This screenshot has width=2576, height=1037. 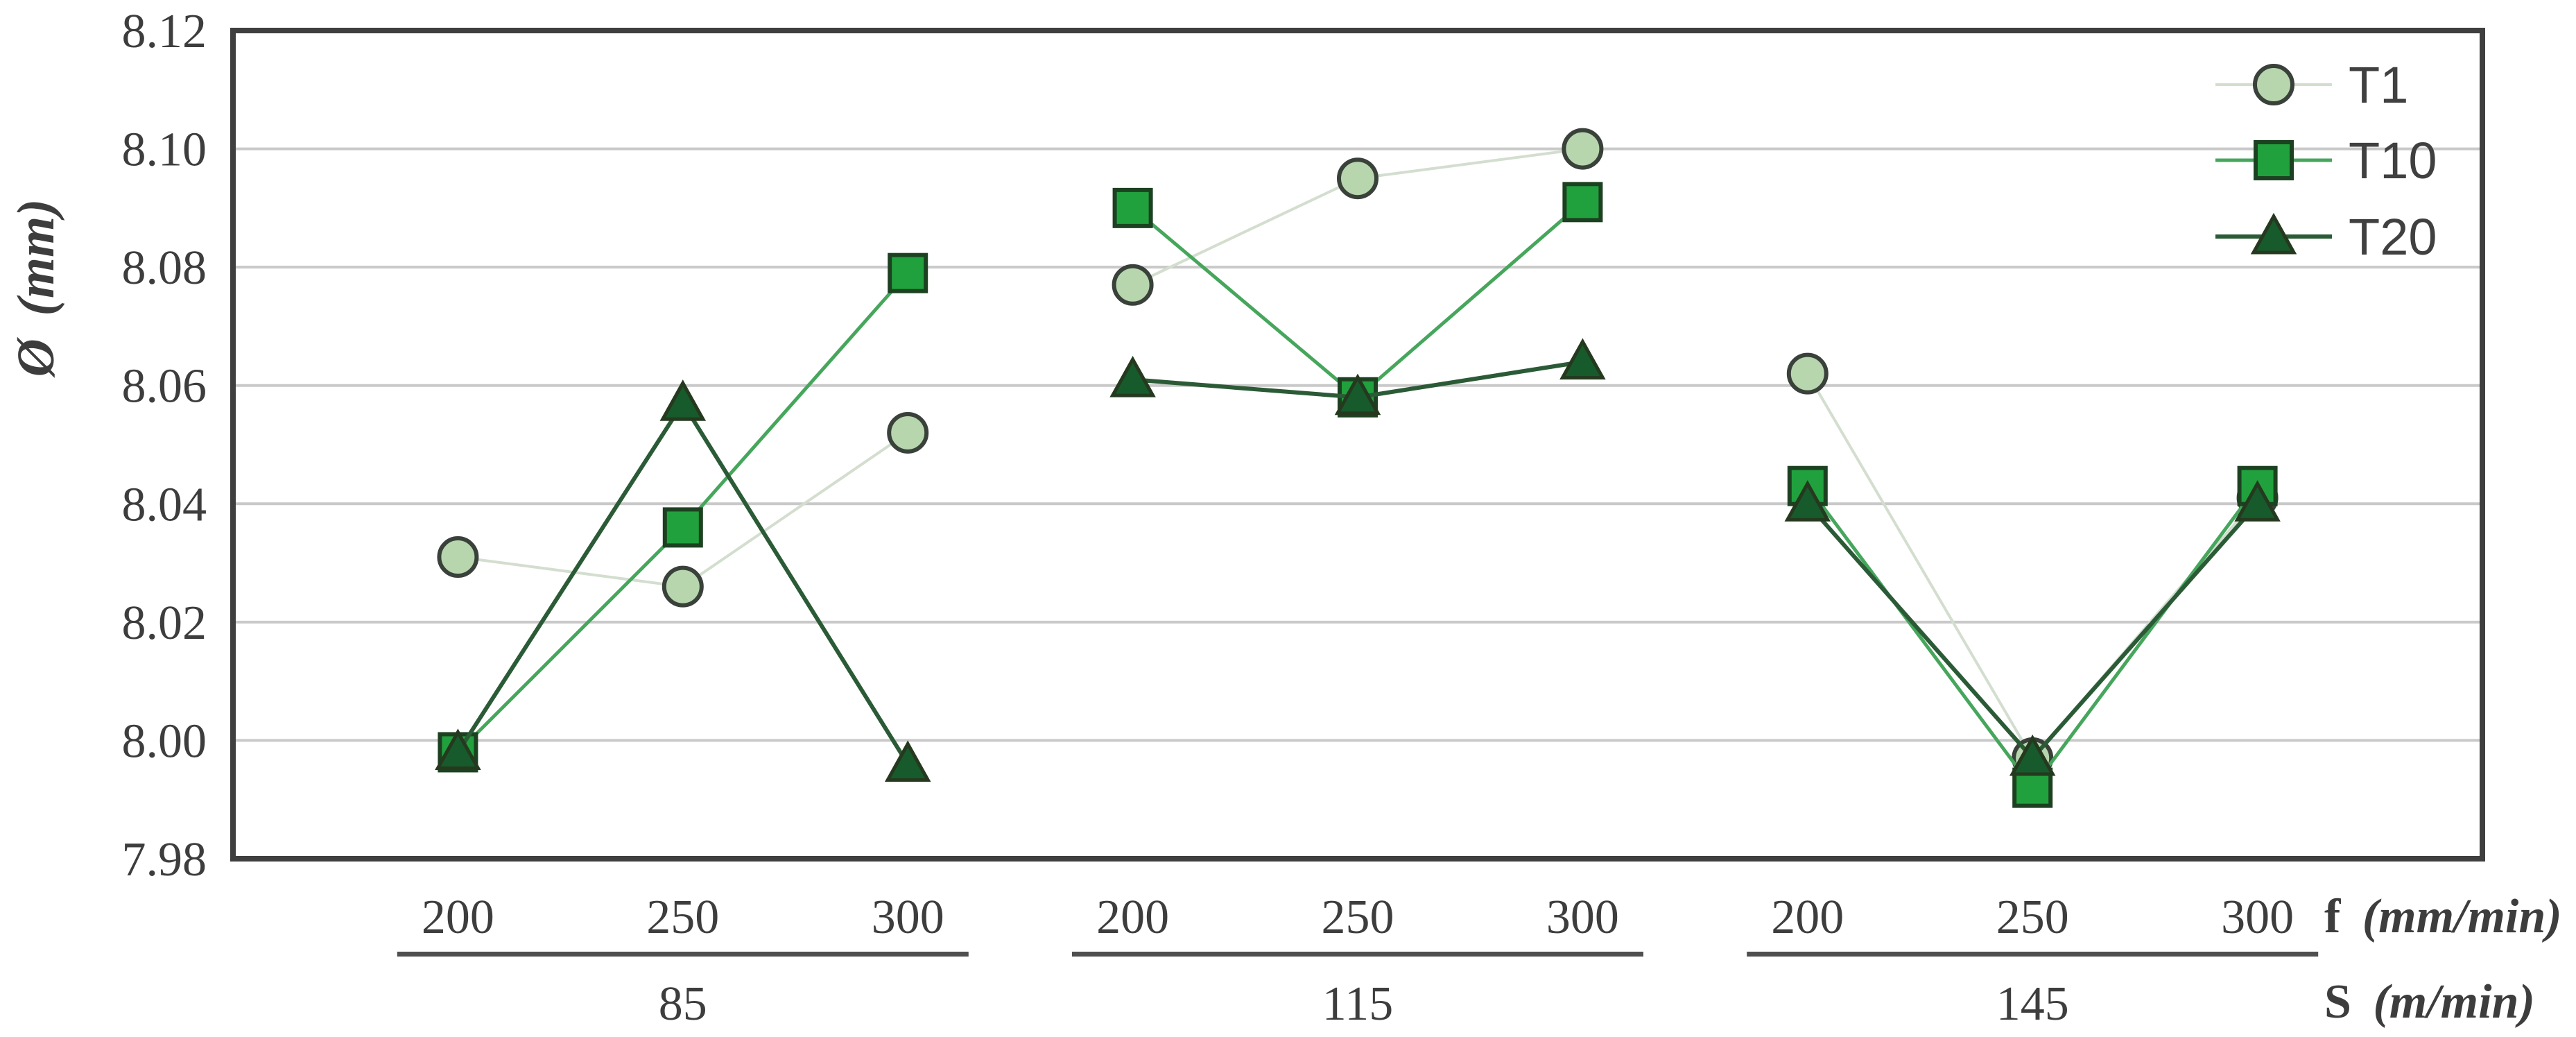 I want to click on legend-marker-T10, so click(x=2274, y=160).